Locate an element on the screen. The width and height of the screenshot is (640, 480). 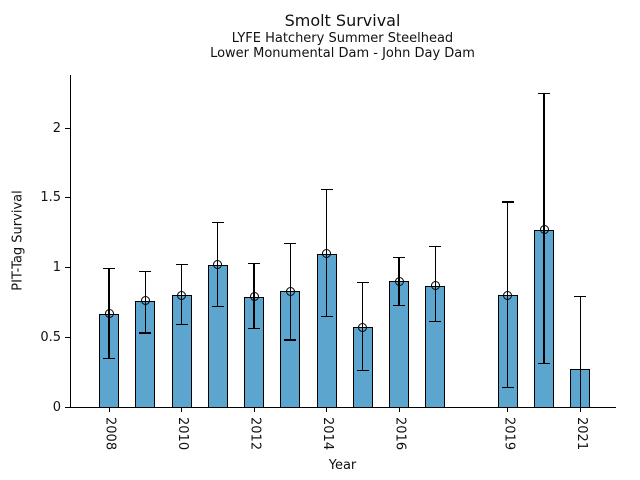
error-cap-top-2016 is located at coordinates (399, 258).